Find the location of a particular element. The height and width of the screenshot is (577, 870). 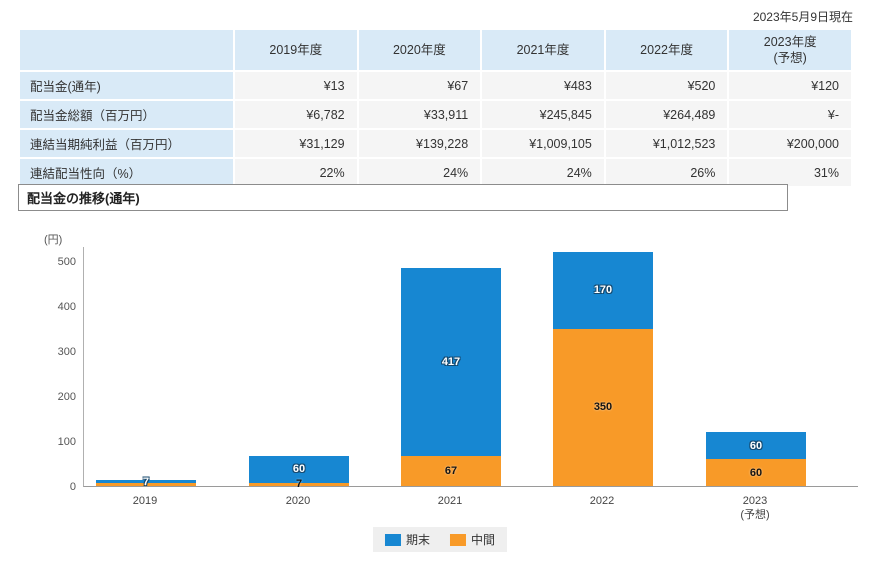

legend-item-中間: 中間 is located at coordinates (472, 539).